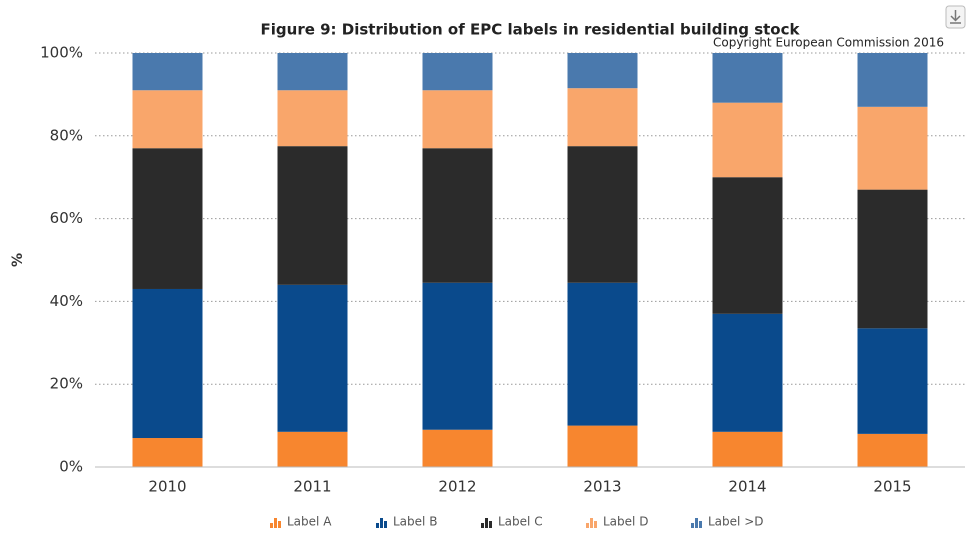 Image resolution: width=967 pixels, height=535 pixels. What do you see at coordinates (312, 487) in the screenshot?
I see `x-tick-label: 2011` at bounding box center [312, 487].